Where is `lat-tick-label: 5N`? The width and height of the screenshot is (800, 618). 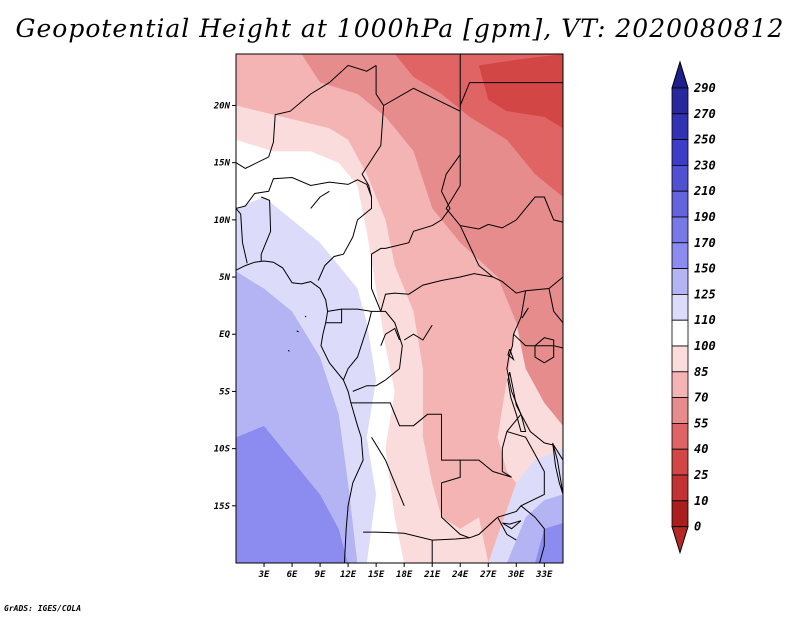
lat-tick-label: 5N is located at coordinates (224, 278).